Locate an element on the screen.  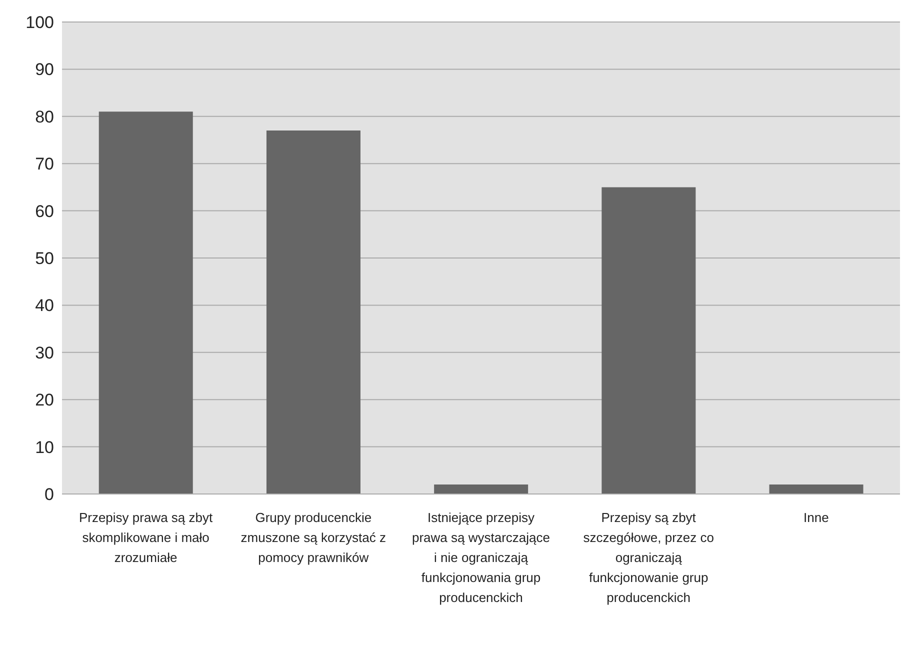
y-tick-label: 20 is located at coordinates (44, 400).